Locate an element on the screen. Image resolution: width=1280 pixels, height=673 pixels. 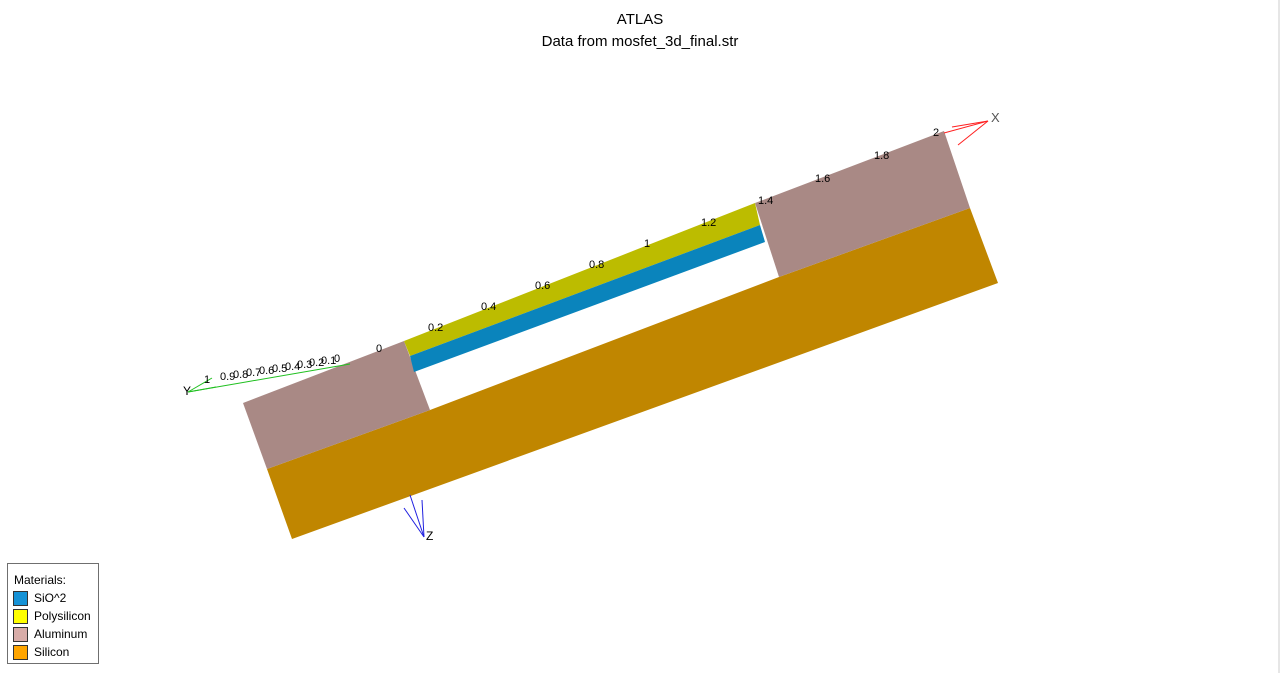
y-axis: Y is located at coordinates (267, 380).